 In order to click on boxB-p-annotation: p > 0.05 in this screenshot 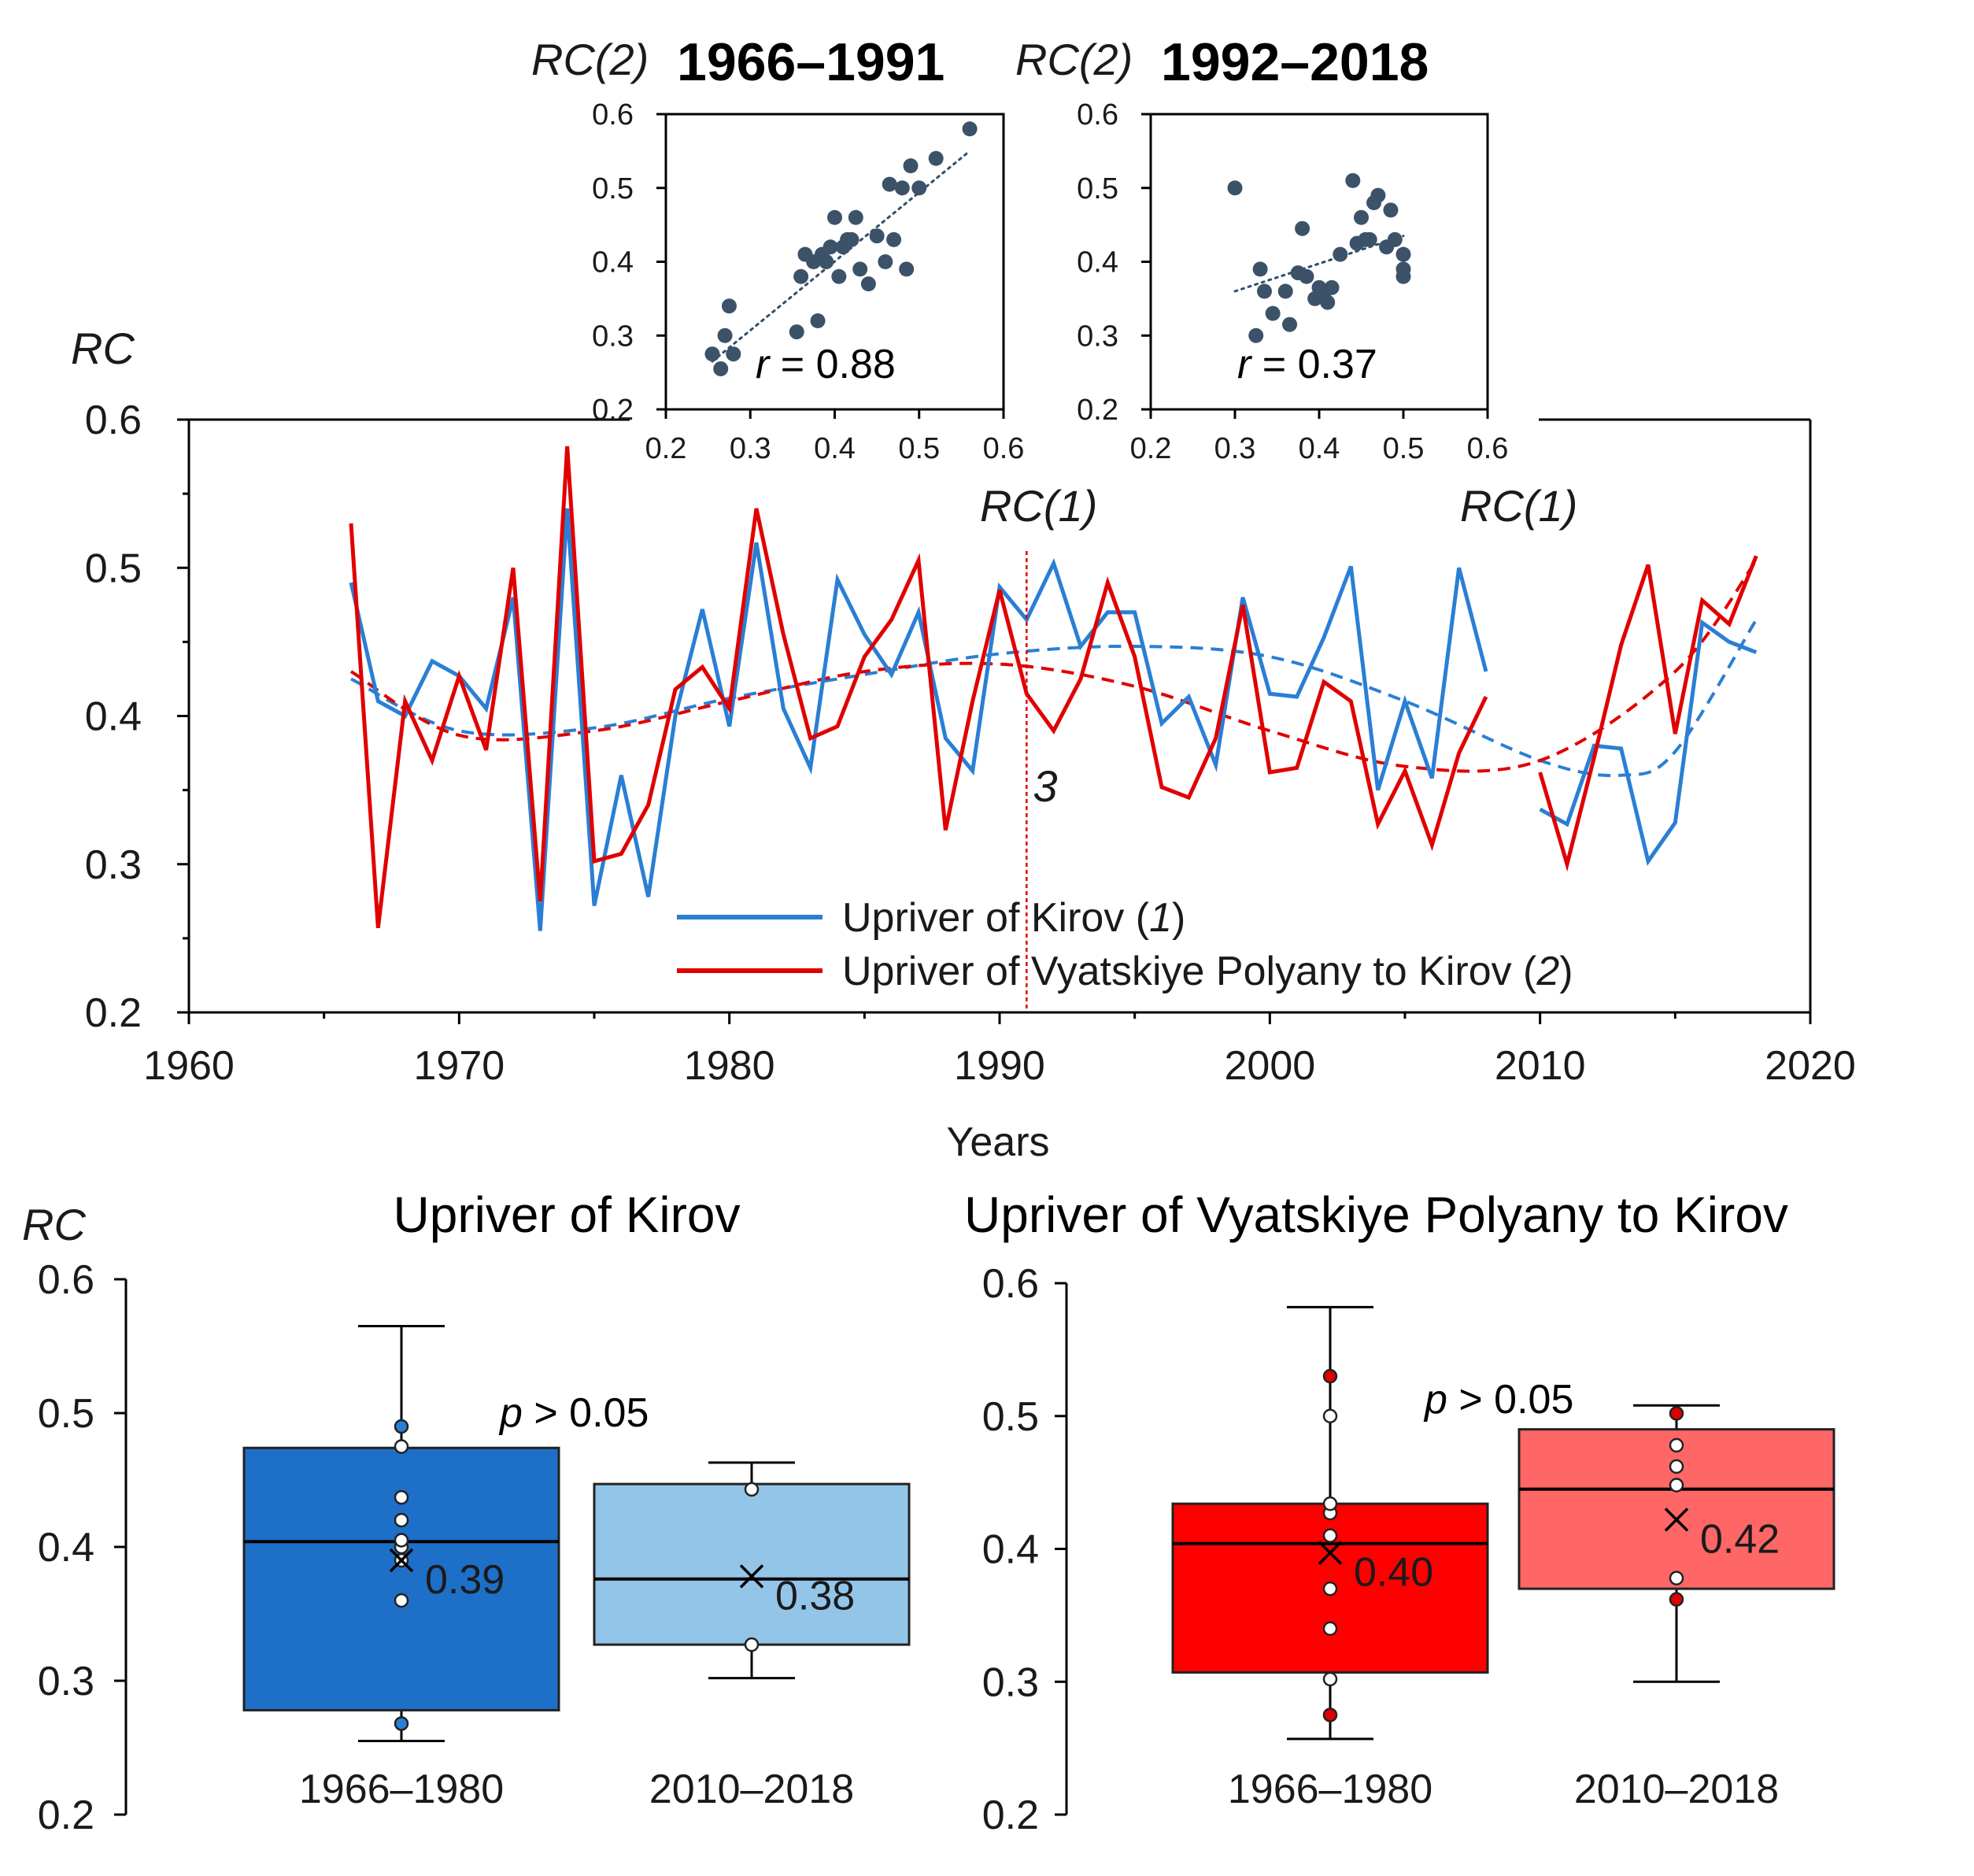, I will do `click(1498, 1400)`.